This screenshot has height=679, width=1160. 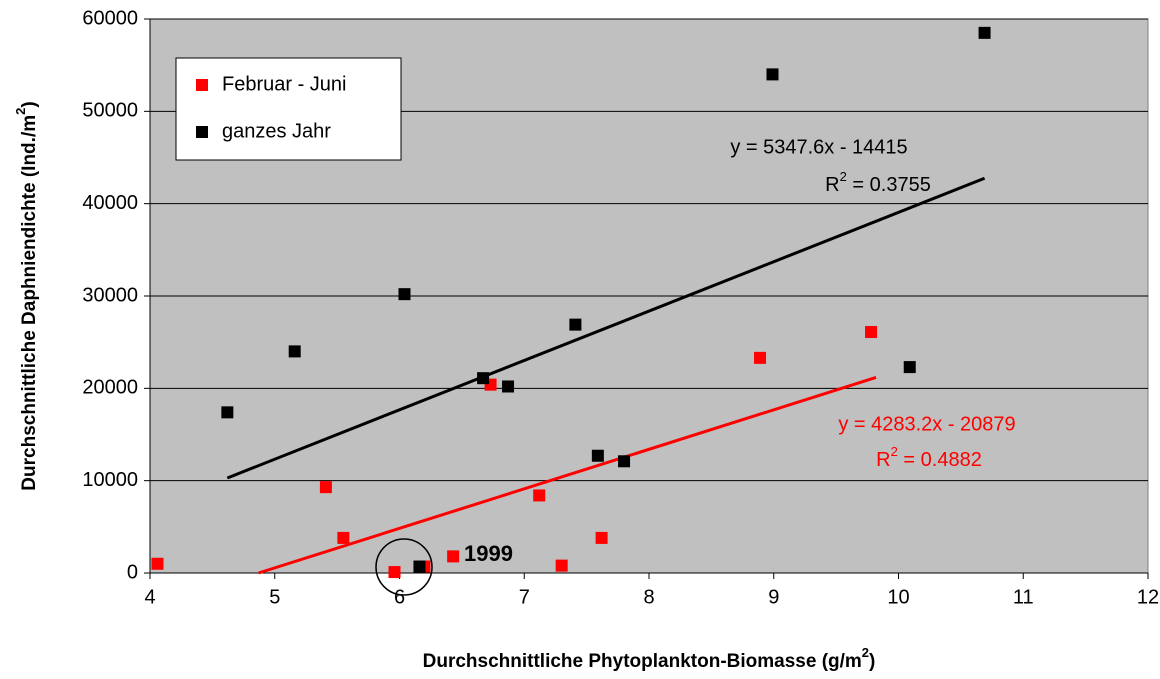 What do you see at coordinates (29, 104) in the screenshot?
I see `y-axis-title-end: )` at bounding box center [29, 104].